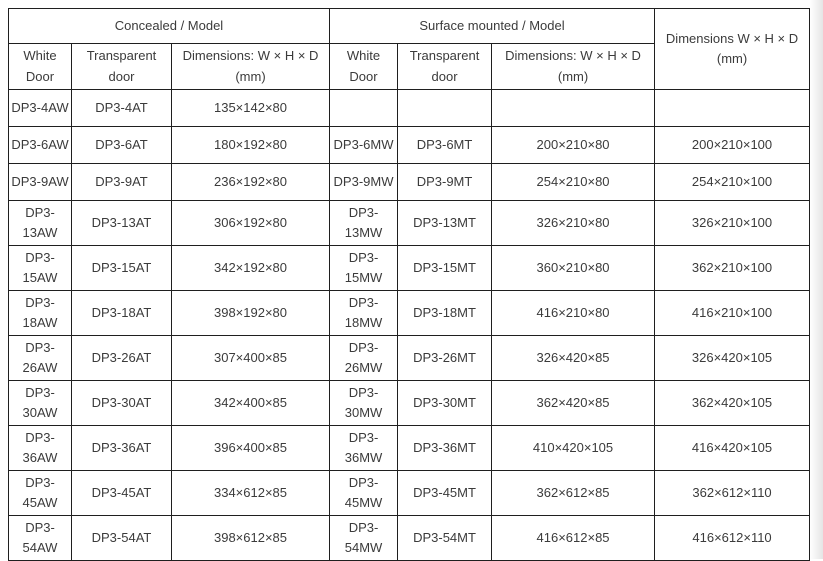  What do you see at coordinates (573, 538) in the screenshot?
I see `cell-dimensions: 416×612×85` at bounding box center [573, 538].